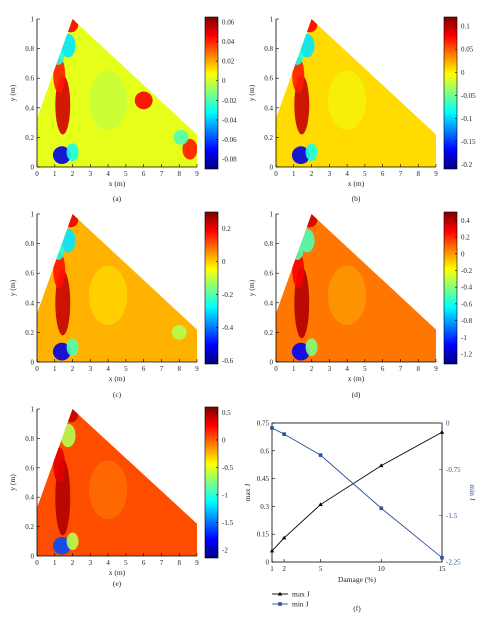 This screenshot has width=478, height=624. Describe the element at coordinates (228, 523) in the screenshot. I see `colorbar-tick-label: -1.5` at that location.